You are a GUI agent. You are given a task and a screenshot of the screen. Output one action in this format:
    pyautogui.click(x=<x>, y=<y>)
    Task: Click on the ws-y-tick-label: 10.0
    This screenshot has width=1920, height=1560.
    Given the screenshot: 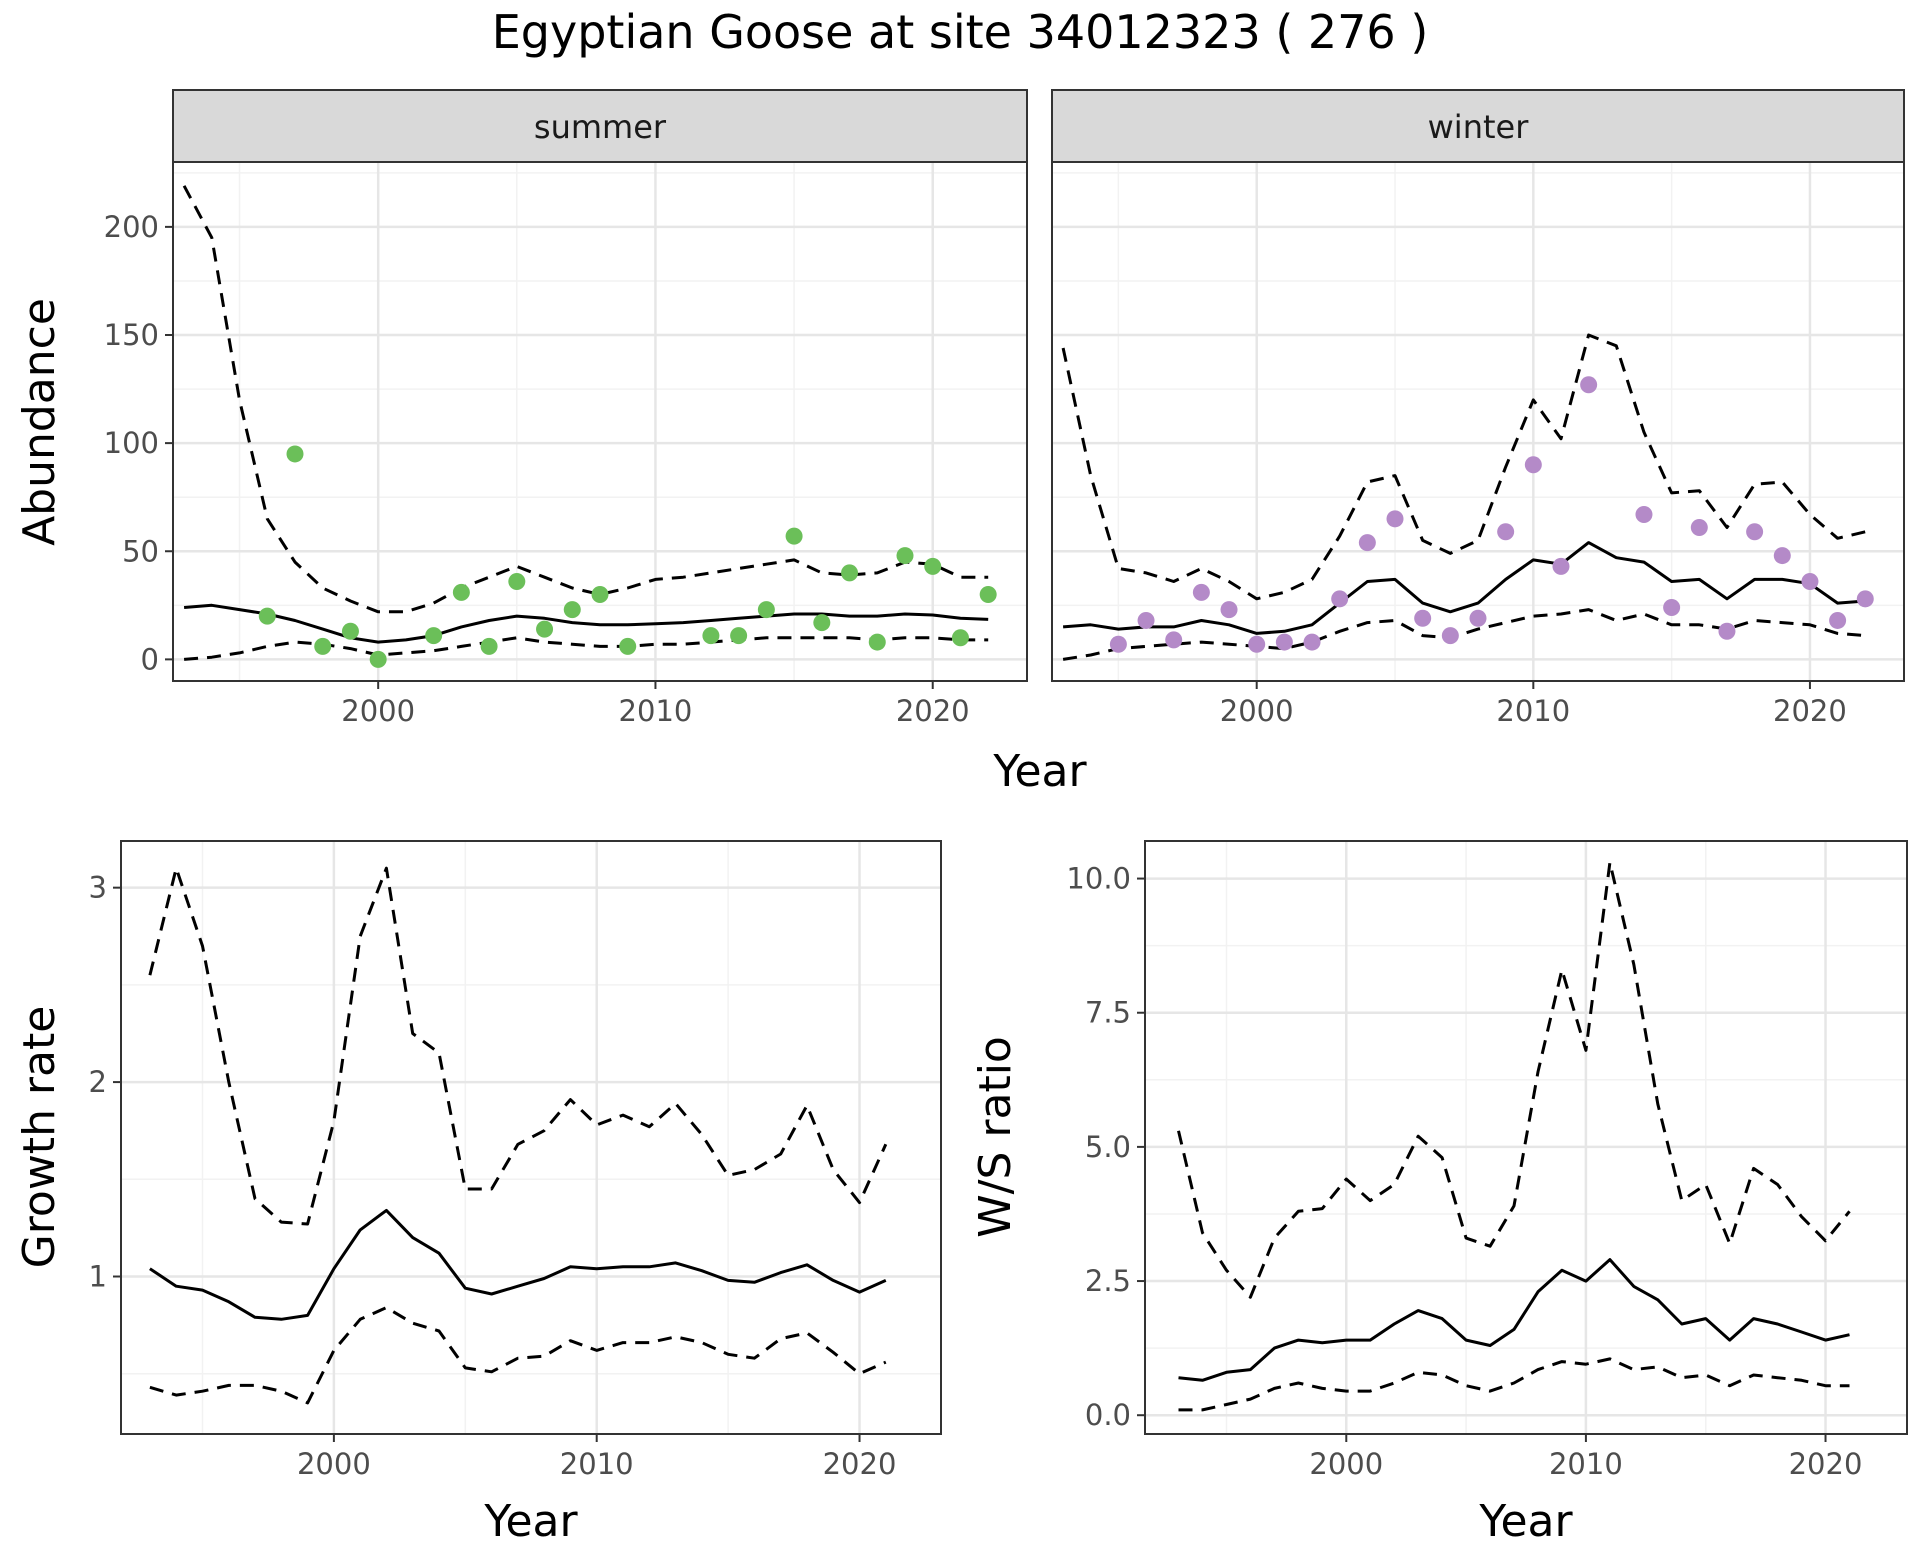 What is the action you would take?
    pyautogui.click(x=1098, y=879)
    